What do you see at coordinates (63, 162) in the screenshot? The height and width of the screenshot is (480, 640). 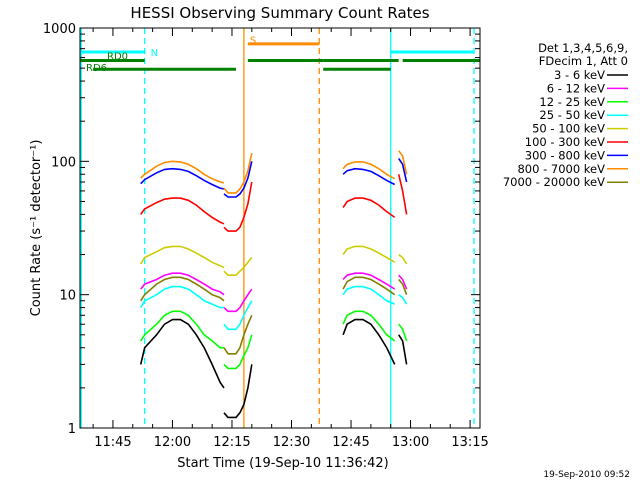 I see `y-tick-label-2: 100` at bounding box center [63, 162].